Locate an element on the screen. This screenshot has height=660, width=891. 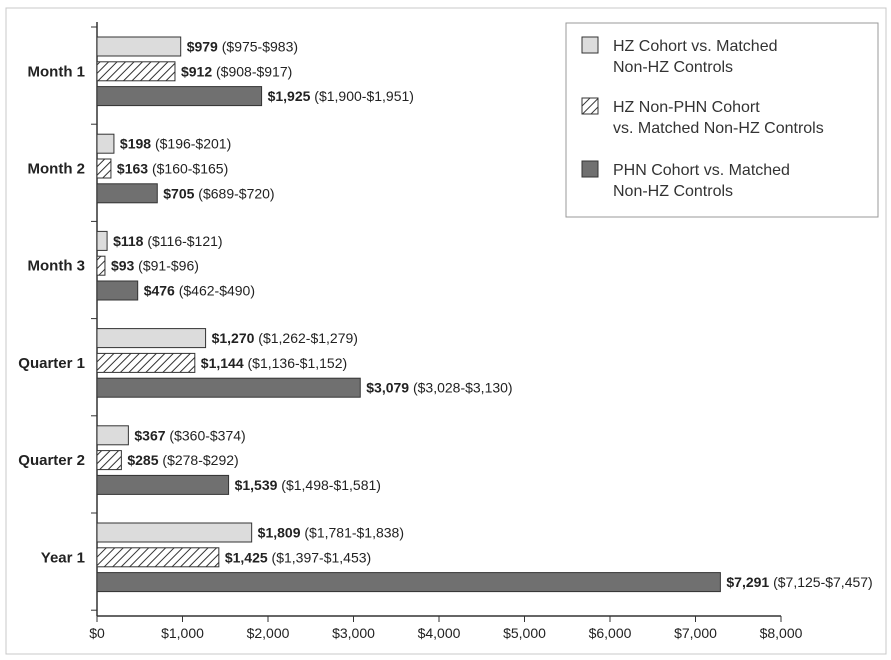
x-tick-label: $8,000 is located at coordinates (781, 633).